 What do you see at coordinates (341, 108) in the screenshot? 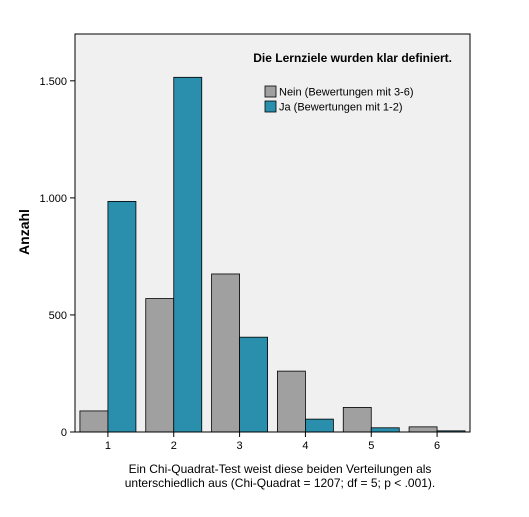
I see `legend-label: Ja (Bewertungen mit 1-2)` at bounding box center [341, 108].